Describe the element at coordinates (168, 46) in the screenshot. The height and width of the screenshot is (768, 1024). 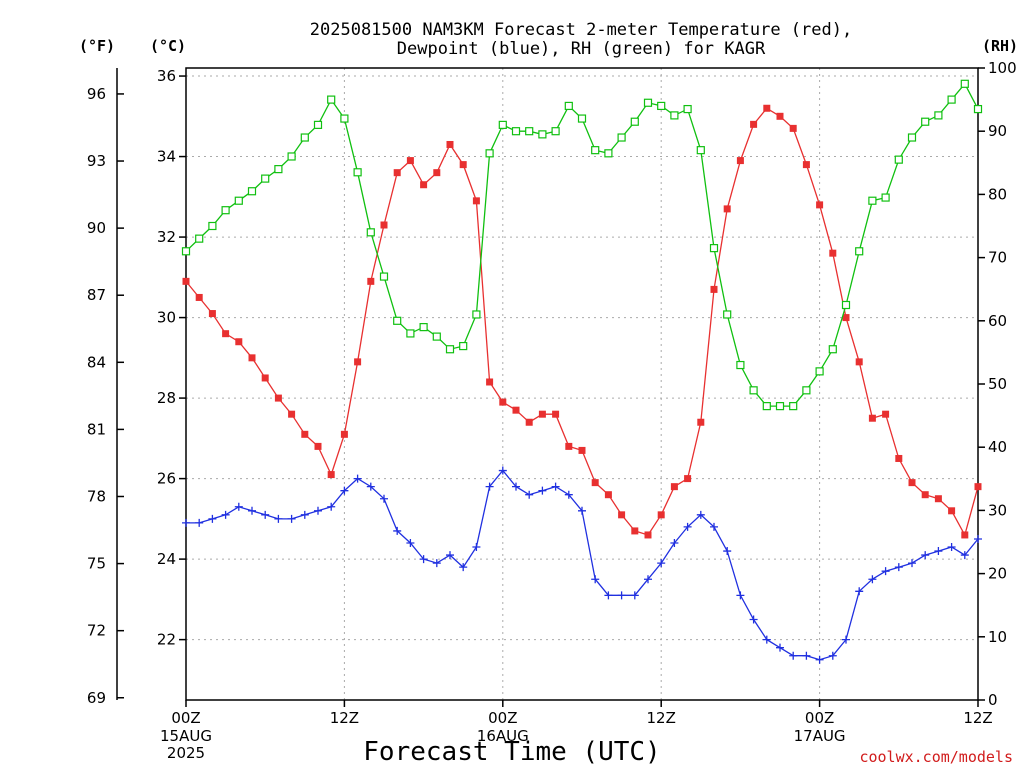
I see `celsius-unit-label: (°C)` at that location.